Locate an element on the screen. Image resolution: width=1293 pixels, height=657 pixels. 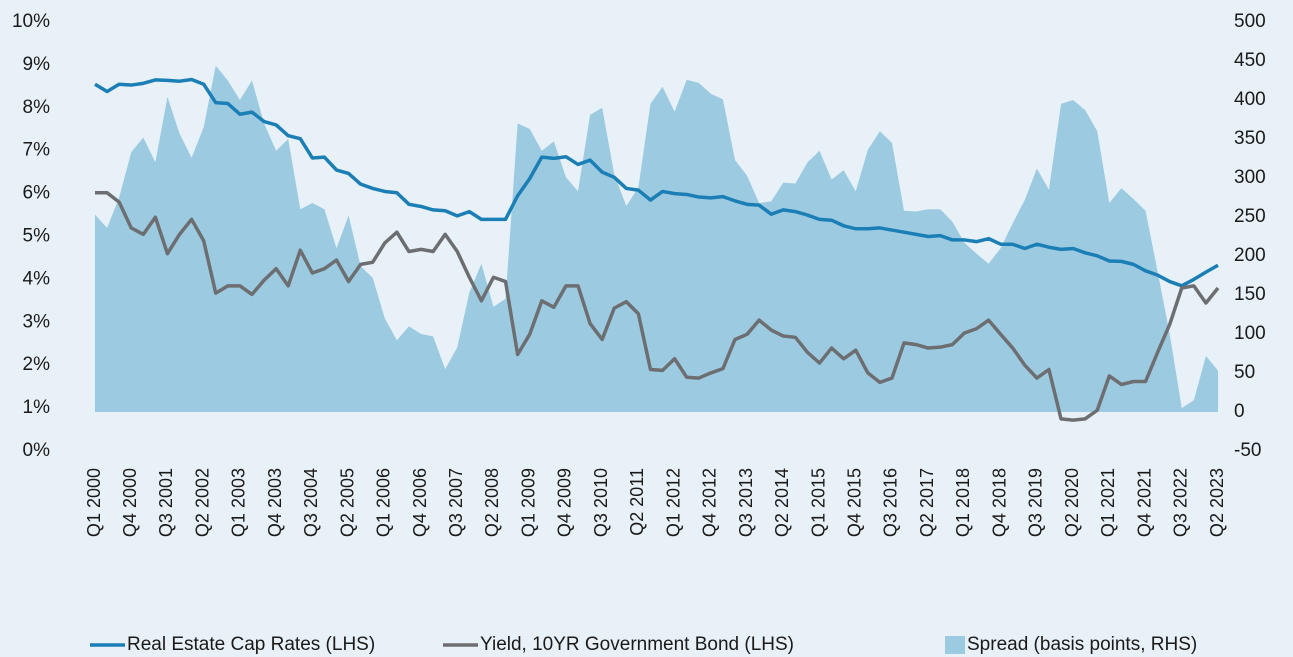
y2-tick-label: 200 is located at coordinates (1250, 255).